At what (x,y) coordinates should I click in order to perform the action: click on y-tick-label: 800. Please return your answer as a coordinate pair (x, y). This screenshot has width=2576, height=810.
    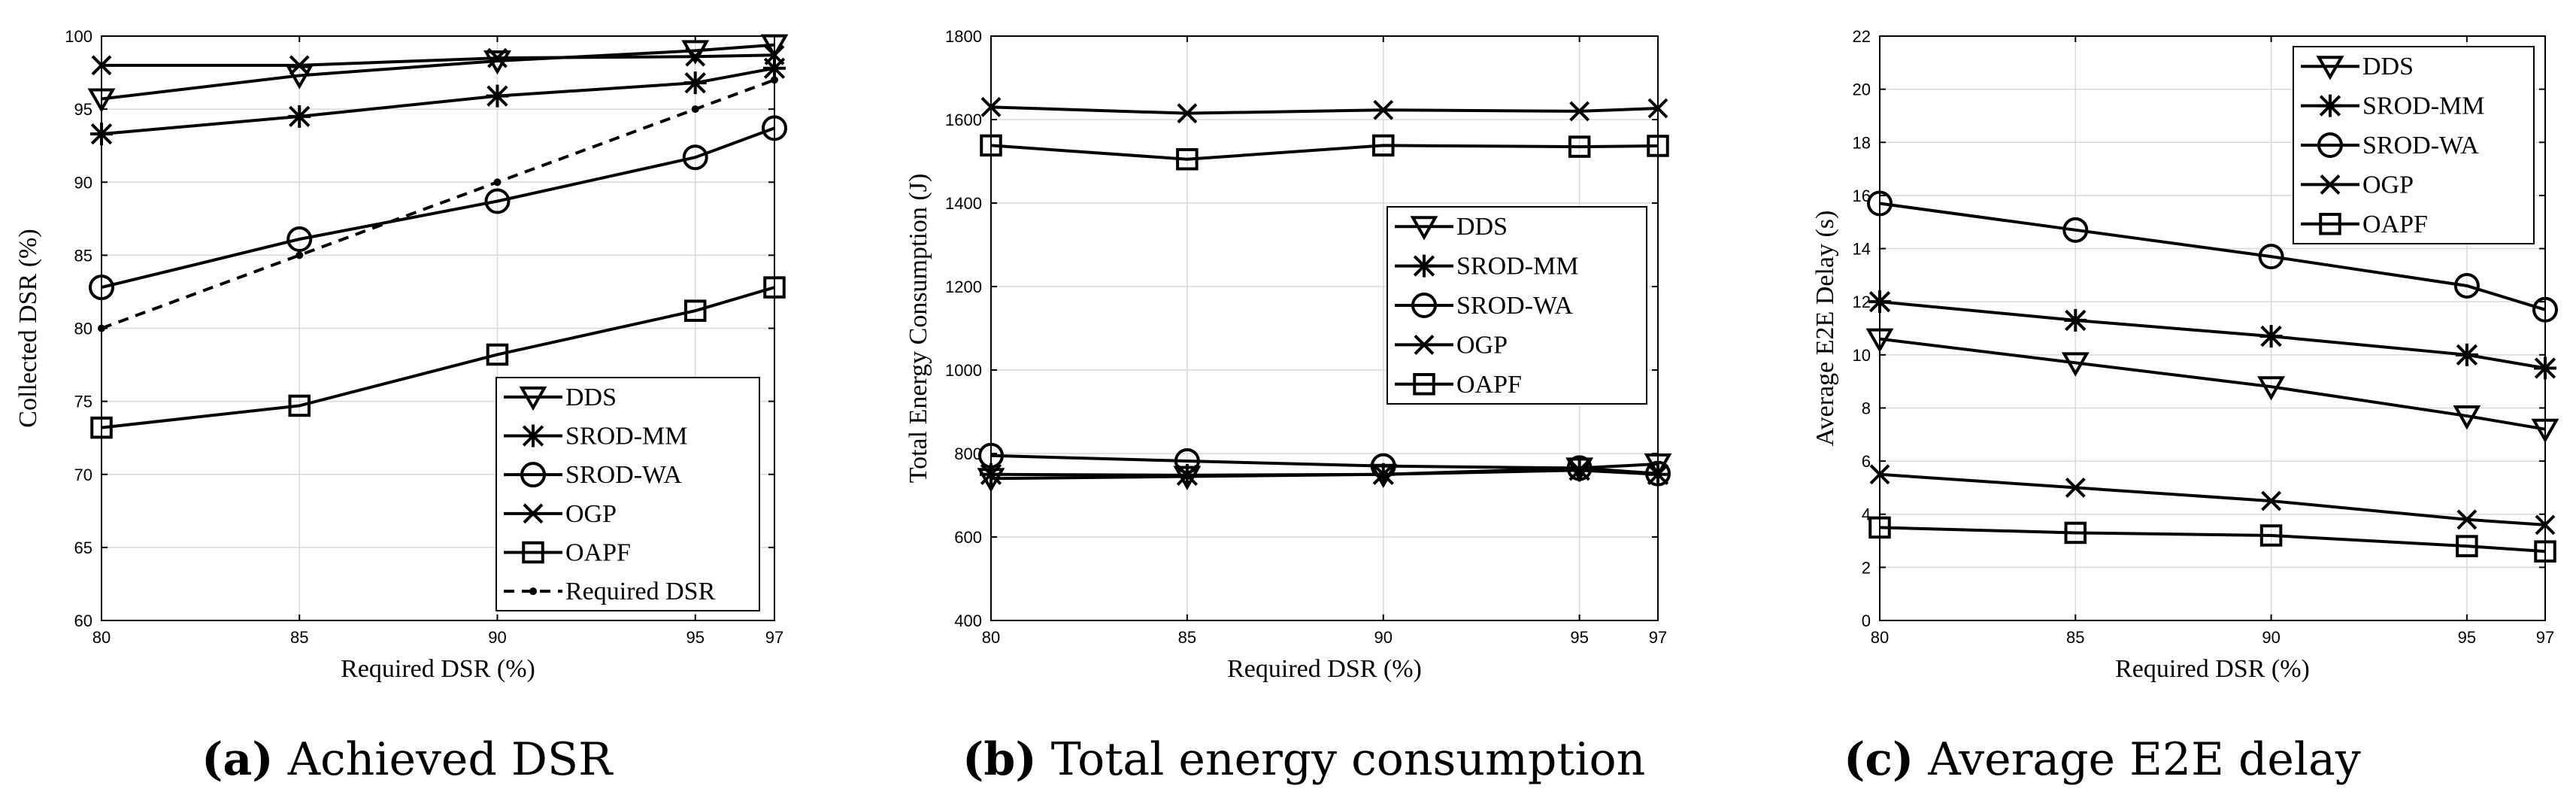
    Looking at the image, I should click on (968, 454).